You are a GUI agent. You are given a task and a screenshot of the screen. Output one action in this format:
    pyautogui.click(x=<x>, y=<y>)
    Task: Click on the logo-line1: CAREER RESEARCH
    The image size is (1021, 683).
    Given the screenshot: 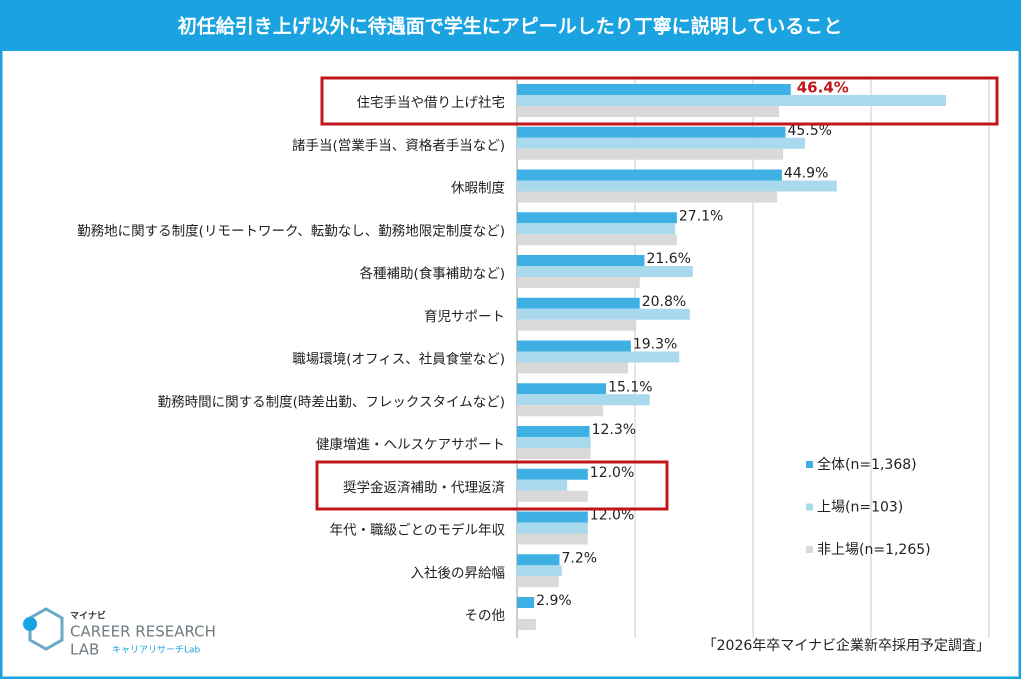 What is the action you would take?
    pyautogui.click(x=143, y=632)
    